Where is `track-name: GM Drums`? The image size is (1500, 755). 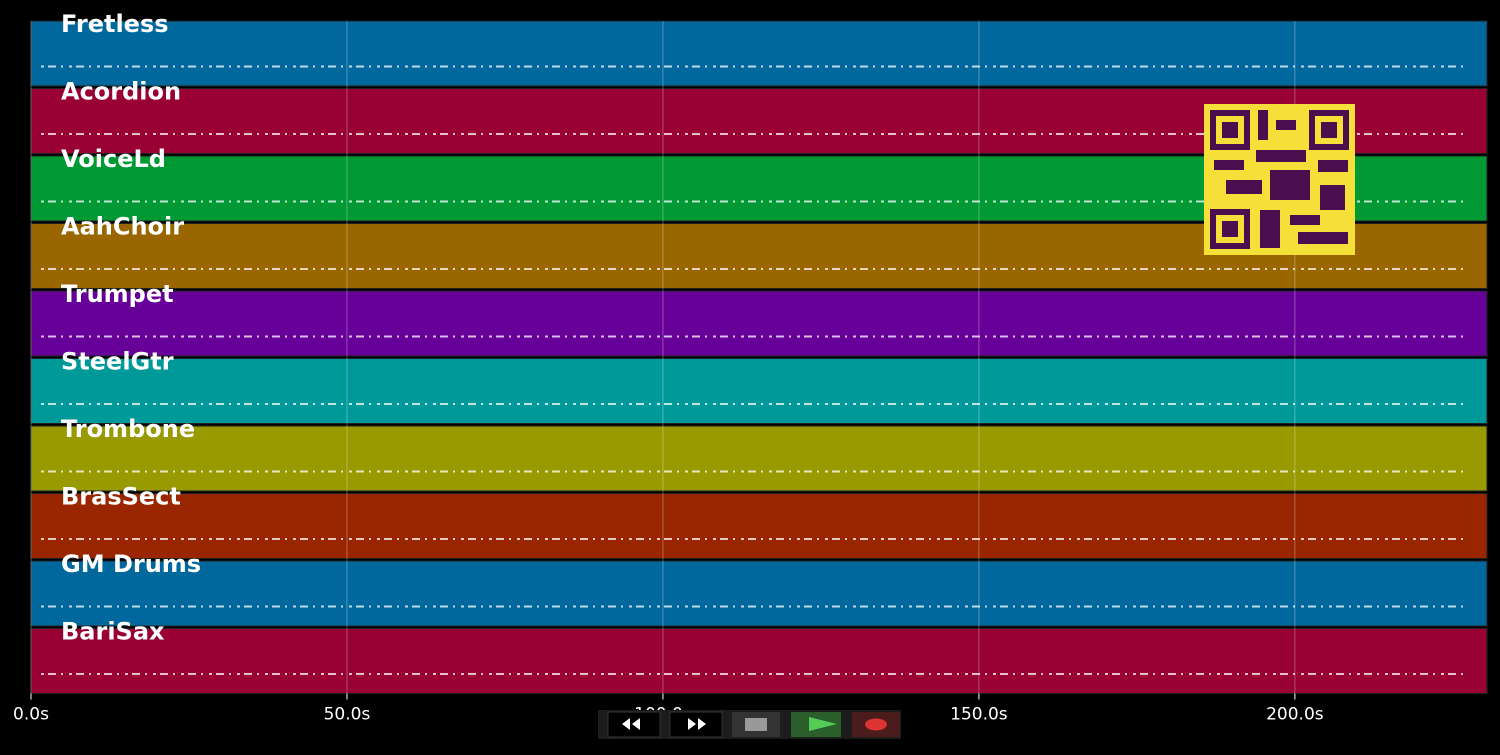 track-name: GM Drums is located at coordinates (131, 564).